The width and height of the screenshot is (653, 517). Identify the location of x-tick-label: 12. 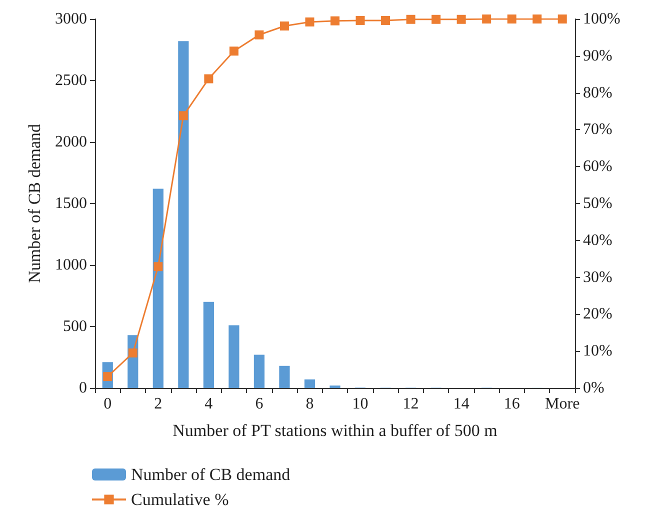
(410, 404).